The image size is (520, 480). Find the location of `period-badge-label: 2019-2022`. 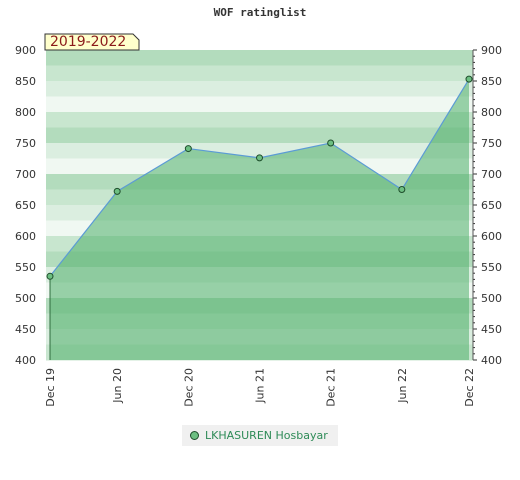

period-badge-label: 2019-2022 is located at coordinates (88, 42).